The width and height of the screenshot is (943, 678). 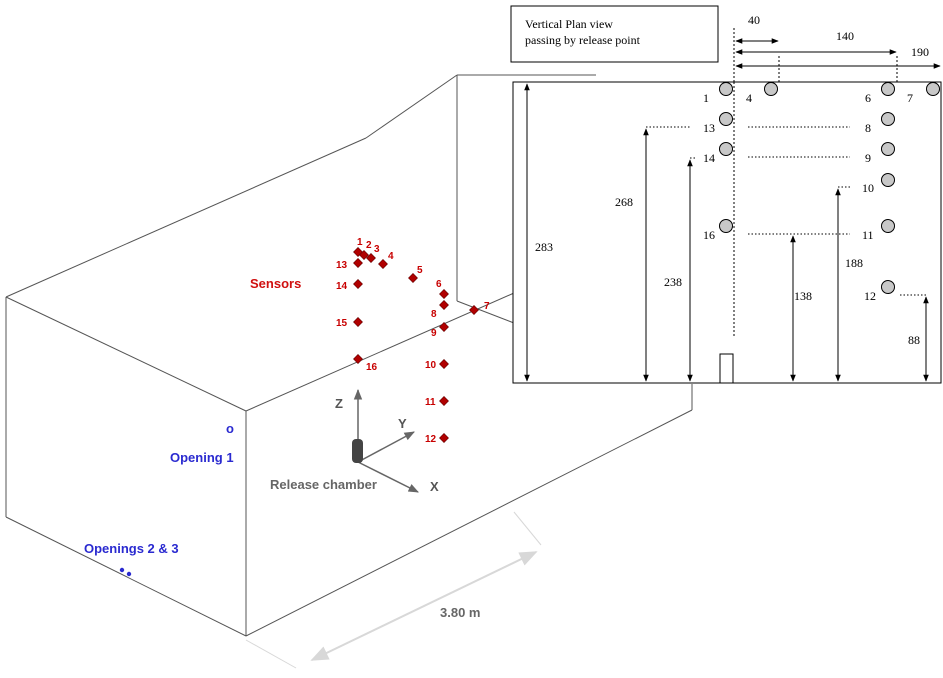 What do you see at coordinates (275, 283) in the screenshot?
I see `sensors-label: Sensors` at bounding box center [275, 283].